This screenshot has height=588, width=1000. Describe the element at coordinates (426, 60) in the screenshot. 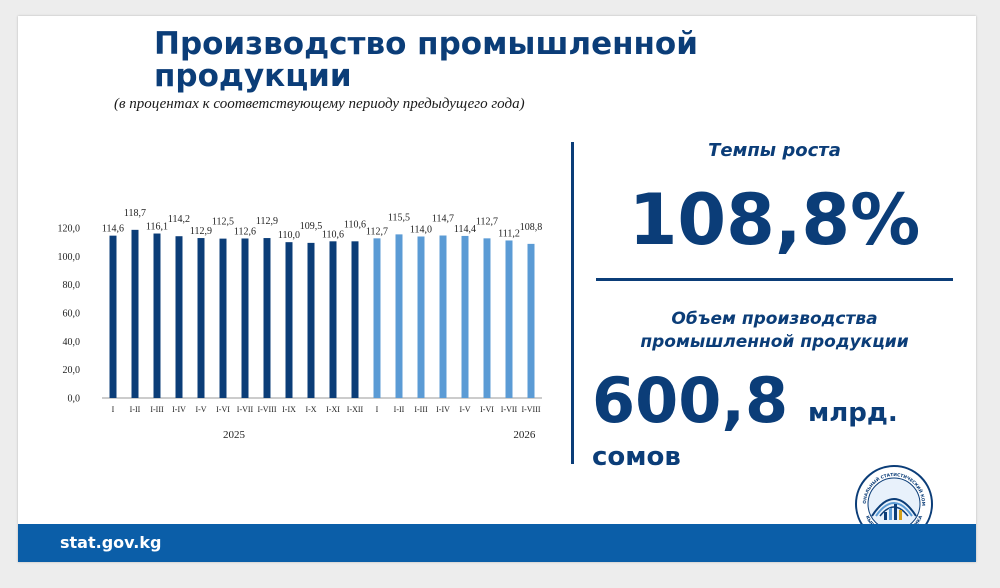

I see `slide-title: Производство промышленной продукции` at that location.